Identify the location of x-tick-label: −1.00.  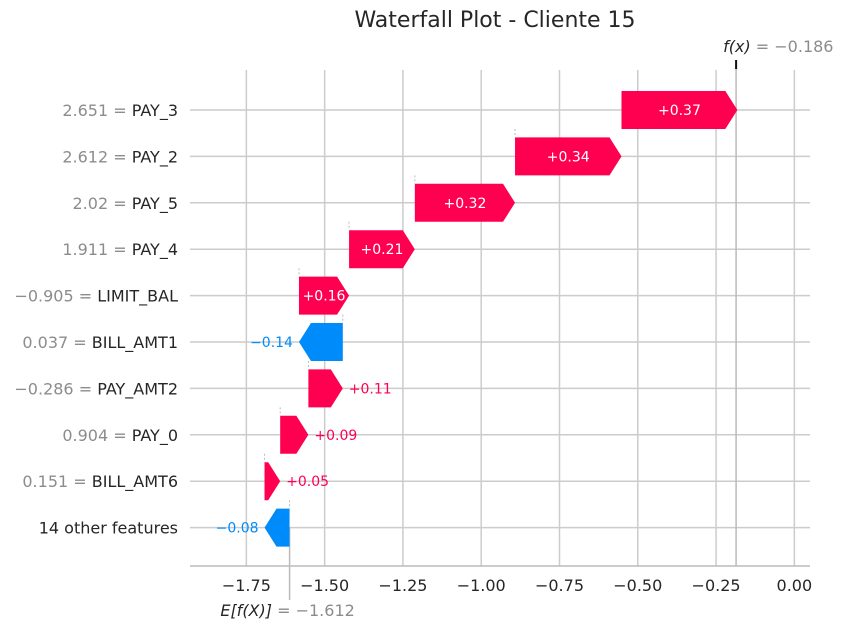
(481, 585).